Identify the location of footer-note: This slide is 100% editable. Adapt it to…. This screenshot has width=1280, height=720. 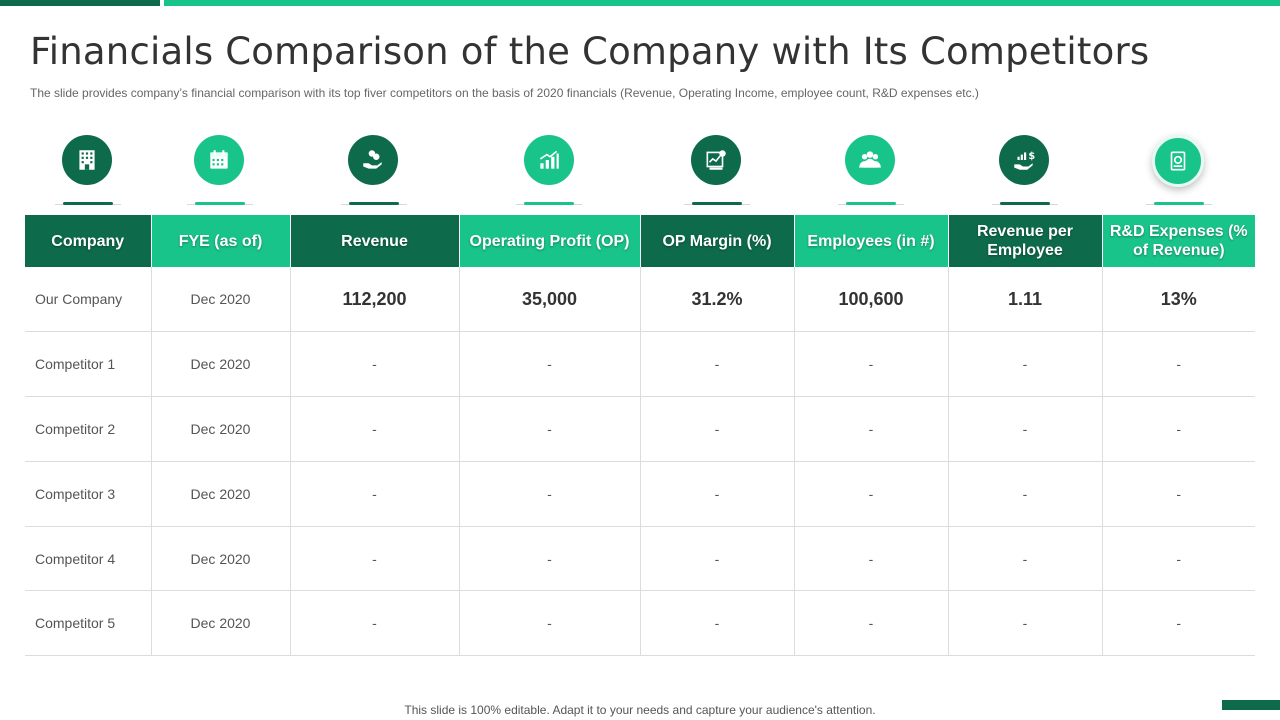
(640, 710).